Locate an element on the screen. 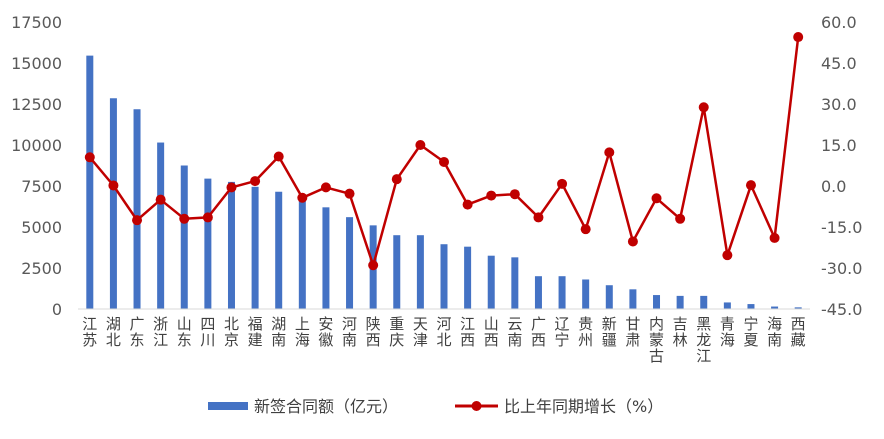 The width and height of the screenshot is (884, 439). bar-海南 is located at coordinates (775, 307).